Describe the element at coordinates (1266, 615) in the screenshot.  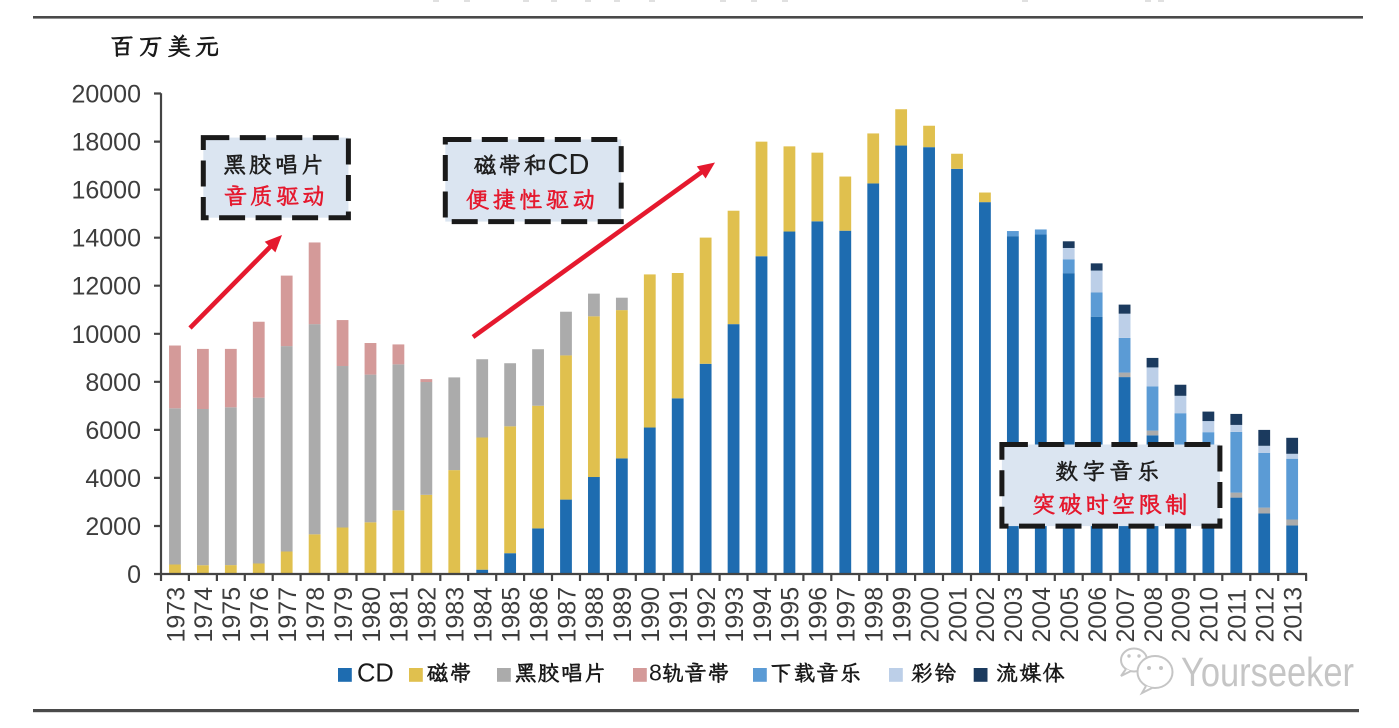
I see `svg-text: 2012` at that location.